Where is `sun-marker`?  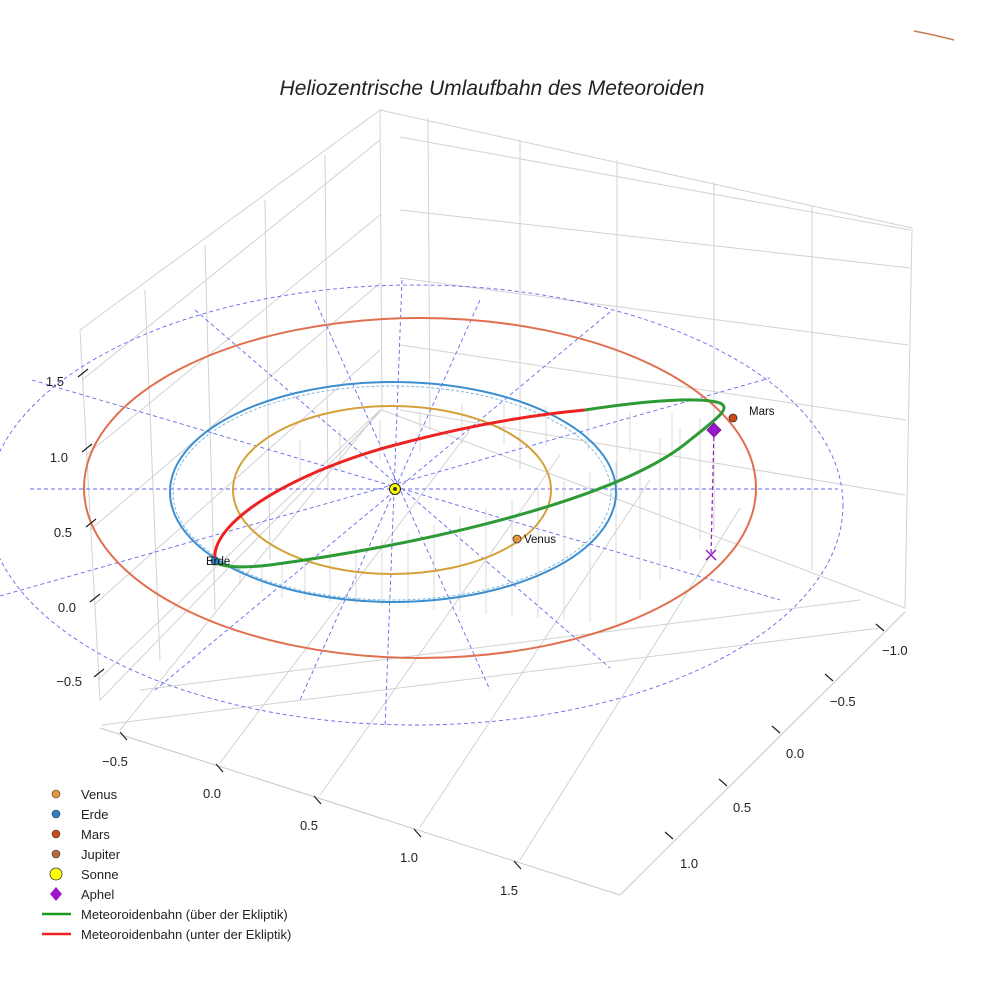
sun-marker is located at coordinates (395, 489).